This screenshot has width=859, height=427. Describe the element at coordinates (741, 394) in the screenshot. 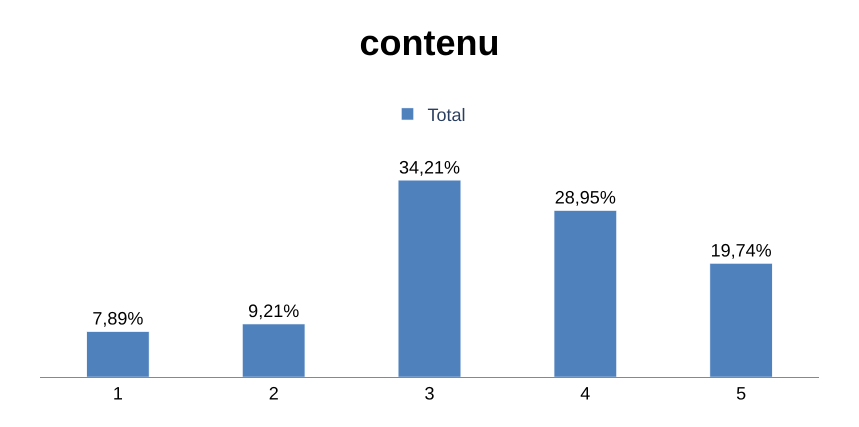

I see `x-tick-label: 5` at that location.